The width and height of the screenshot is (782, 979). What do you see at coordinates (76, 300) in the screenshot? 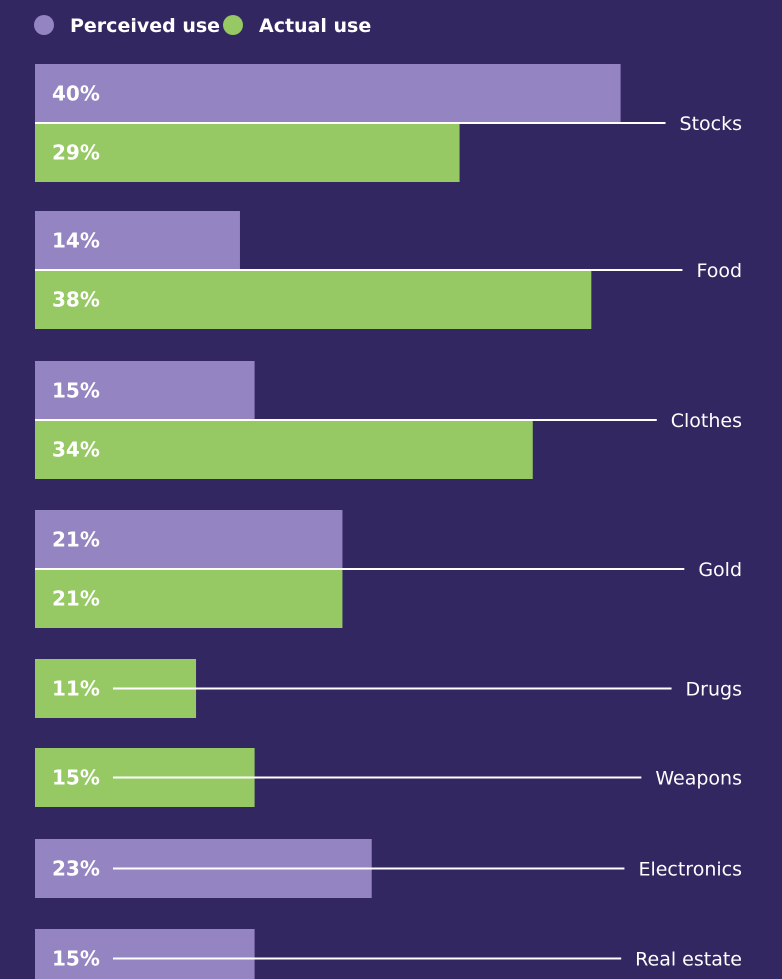
I see `data-label-food-actual-use: 38%` at bounding box center [76, 300].